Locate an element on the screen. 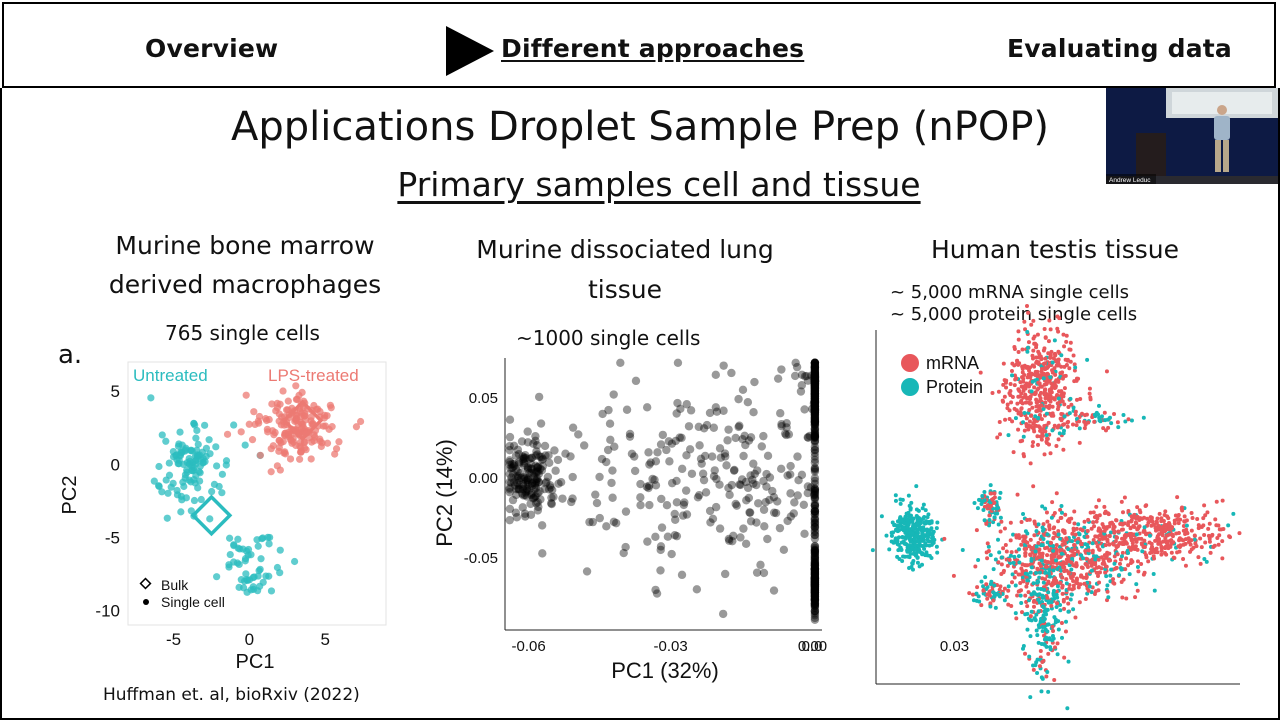 This screenshot has width=1280, height=720. nav-overview: Overview is located at coordinates (212, 48).